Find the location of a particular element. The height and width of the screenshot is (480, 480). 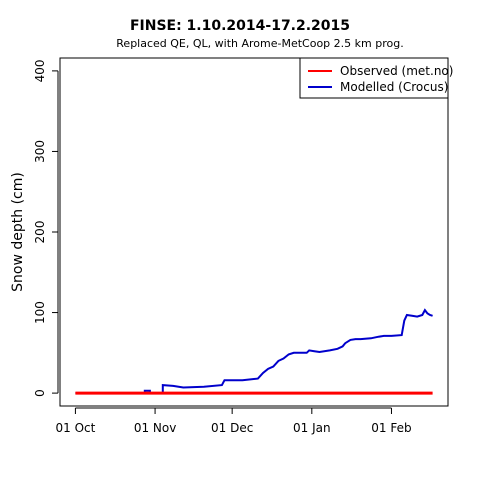

legend-label: Observed (met.no) is located at coordinates (396, 71).